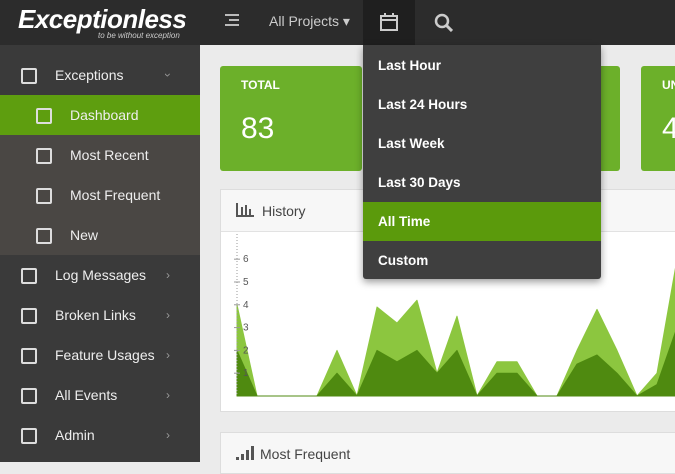 The width and height of the screenshot is (675, 474). I want to click on nav-subitem: New, so click(100, 235).